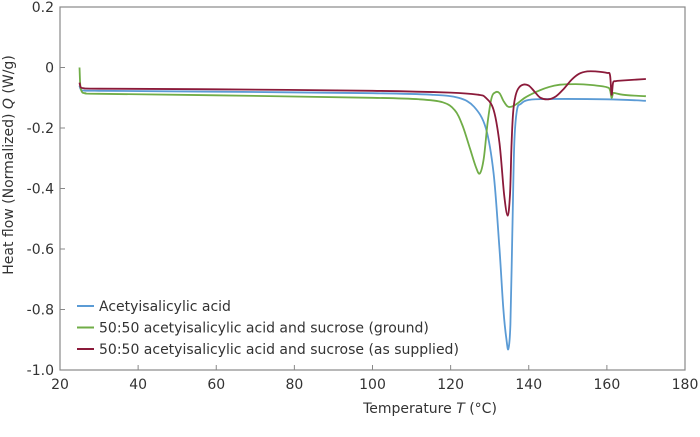  I want to click on x-tick-label: 60, so click(216, 385).